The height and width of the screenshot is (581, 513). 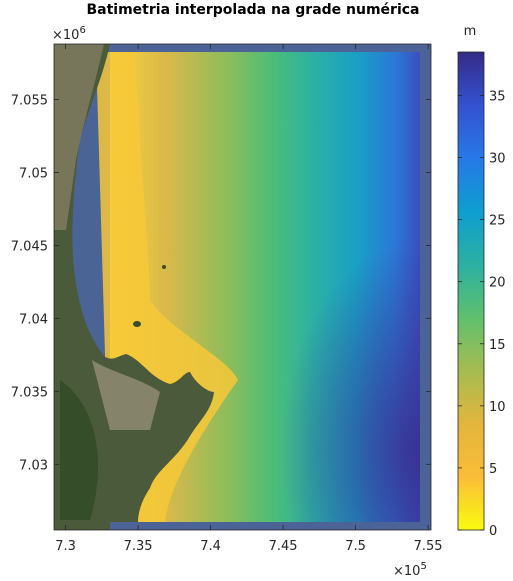 What do you see at coordinates (79, 137) in the screenshot?
I see `urban-area-north` at bounding box center [79, 137].